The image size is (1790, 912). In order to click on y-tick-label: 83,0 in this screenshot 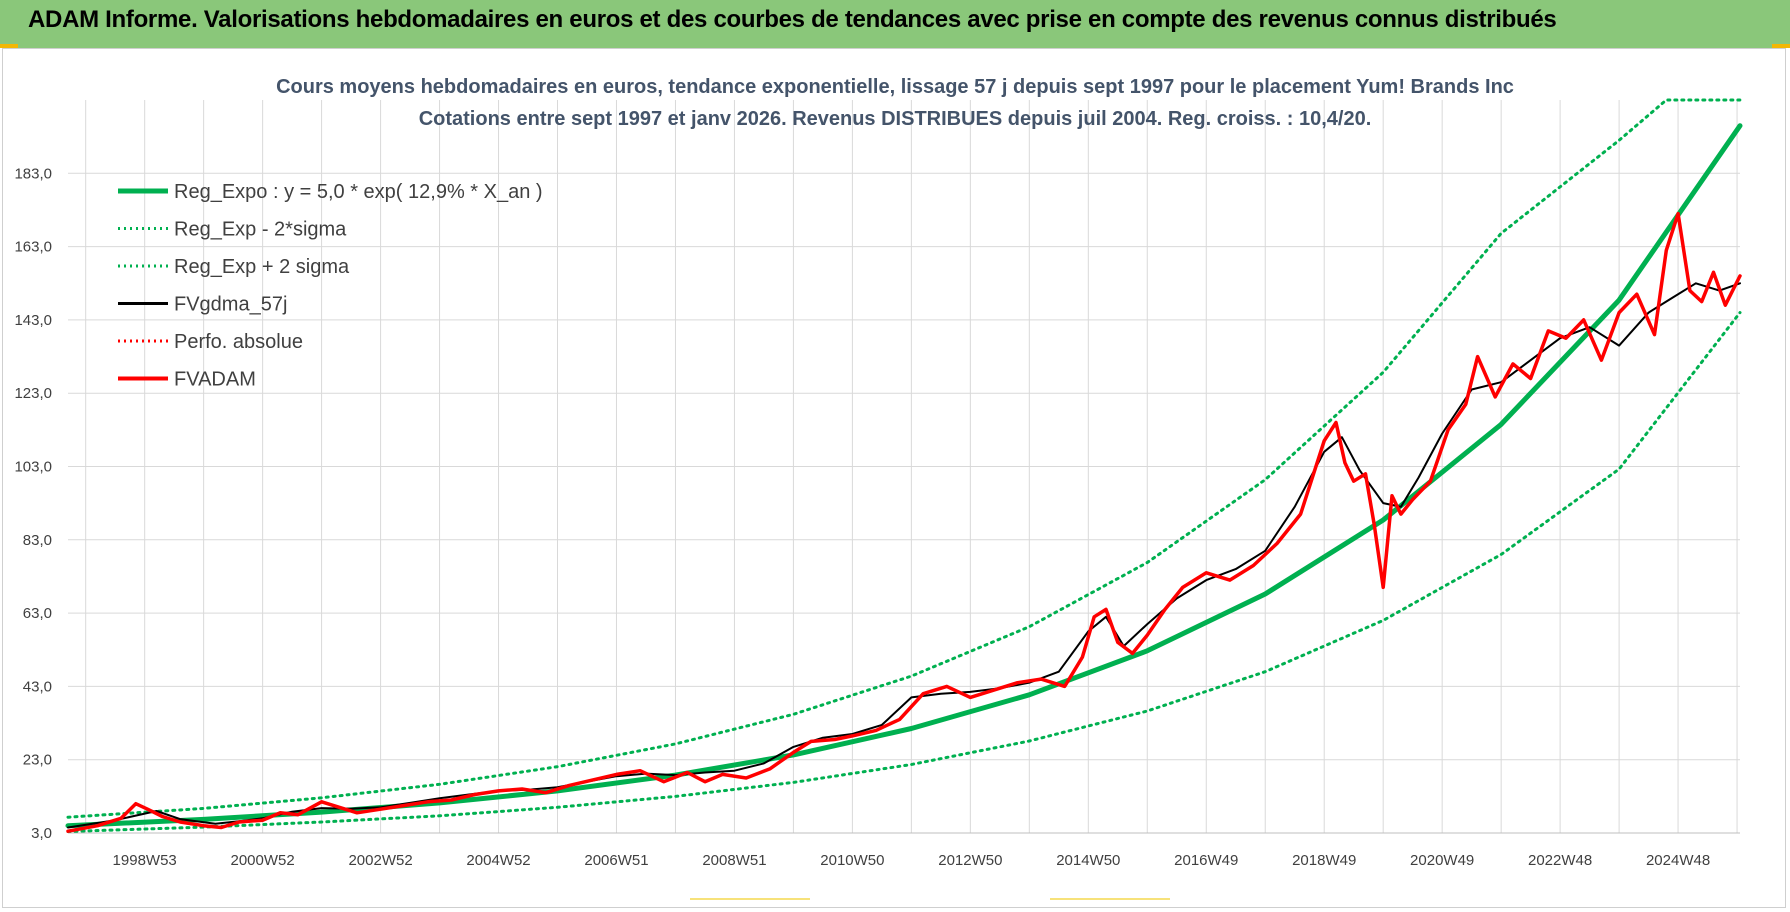, I will do `click(37, 540)`.